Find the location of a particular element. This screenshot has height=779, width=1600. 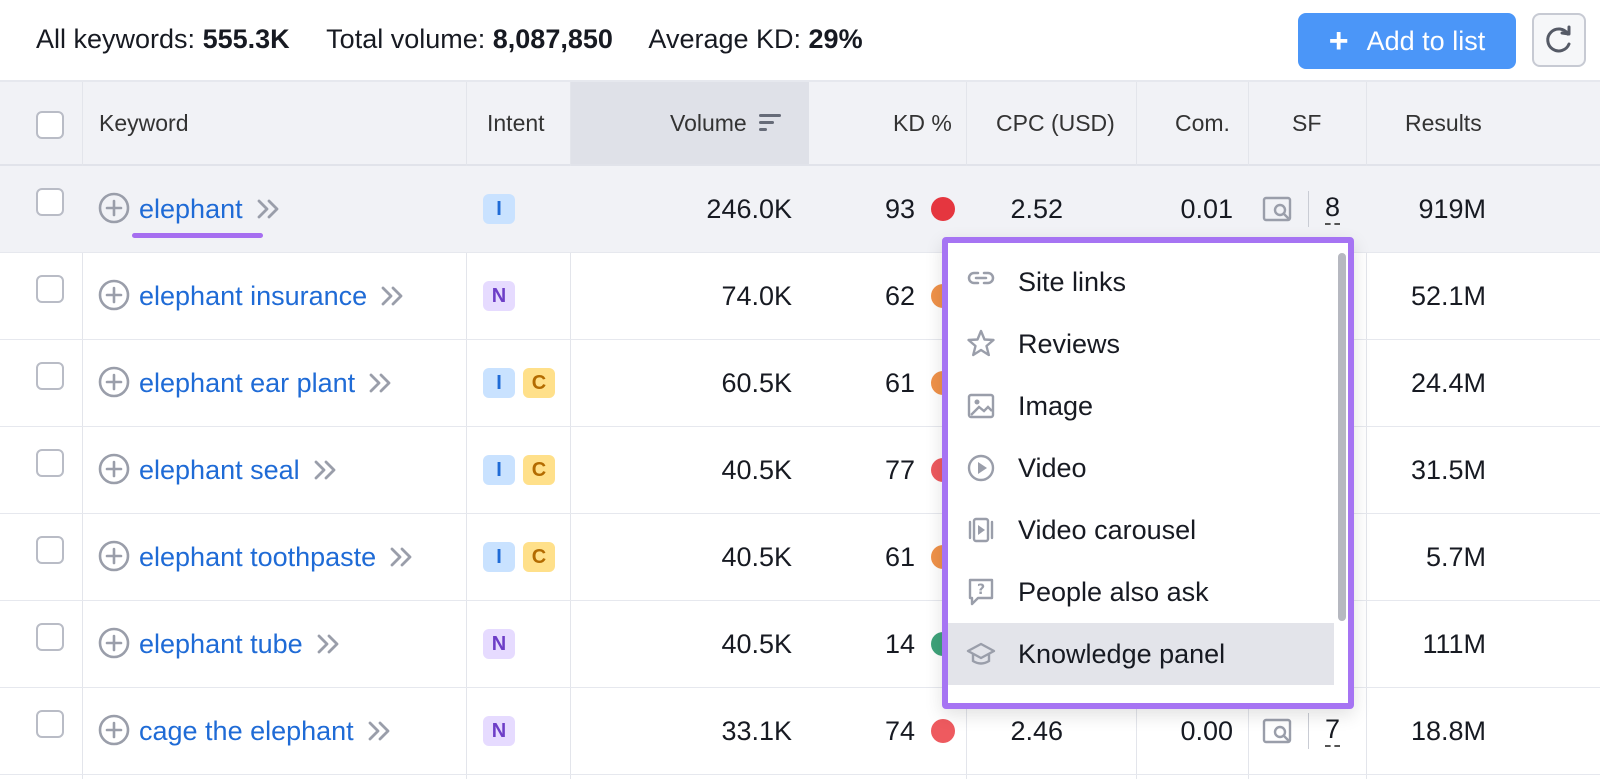

serp-feature-option: Site links is located at coordinates (1141, 282).